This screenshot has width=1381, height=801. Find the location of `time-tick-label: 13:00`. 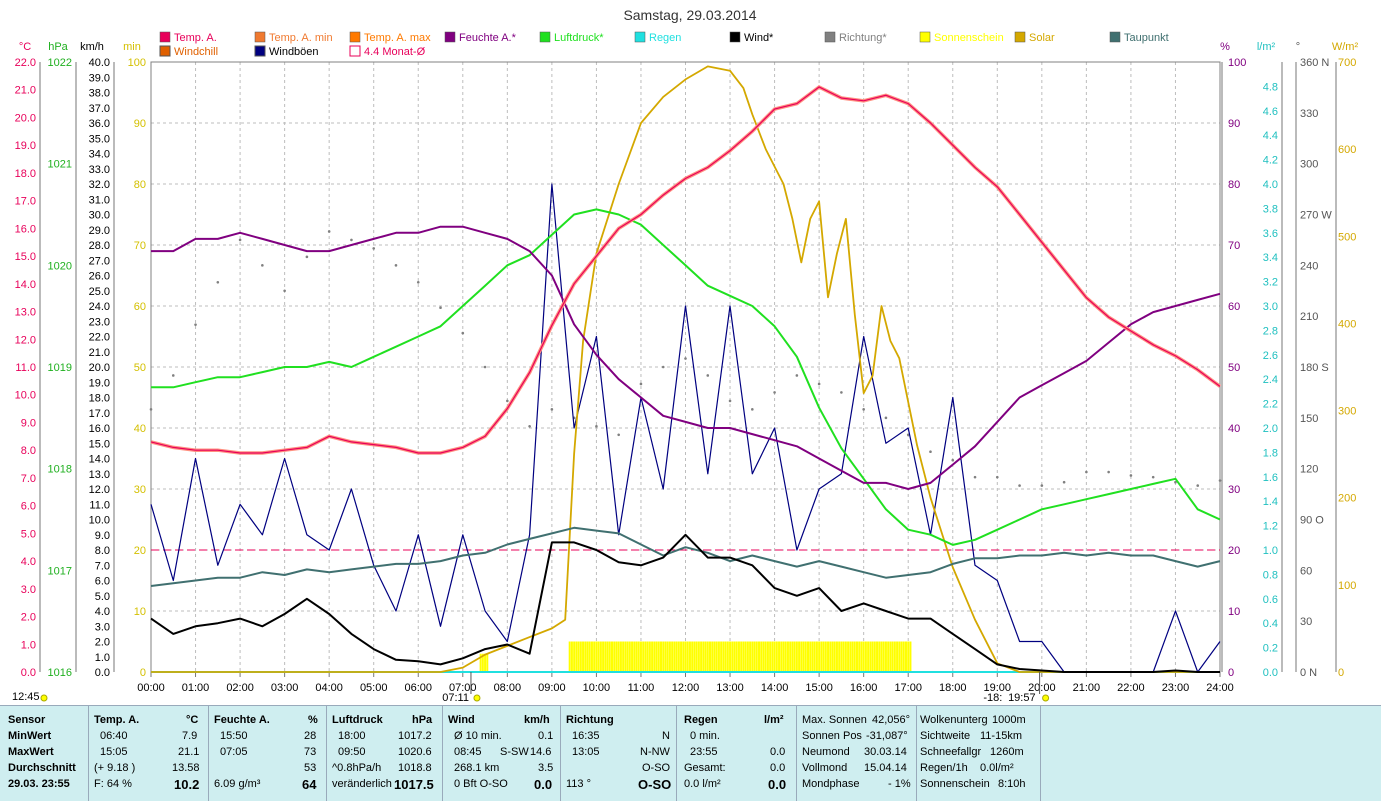

time-tick-label: 13:00 is located at coordinates (730, 688).